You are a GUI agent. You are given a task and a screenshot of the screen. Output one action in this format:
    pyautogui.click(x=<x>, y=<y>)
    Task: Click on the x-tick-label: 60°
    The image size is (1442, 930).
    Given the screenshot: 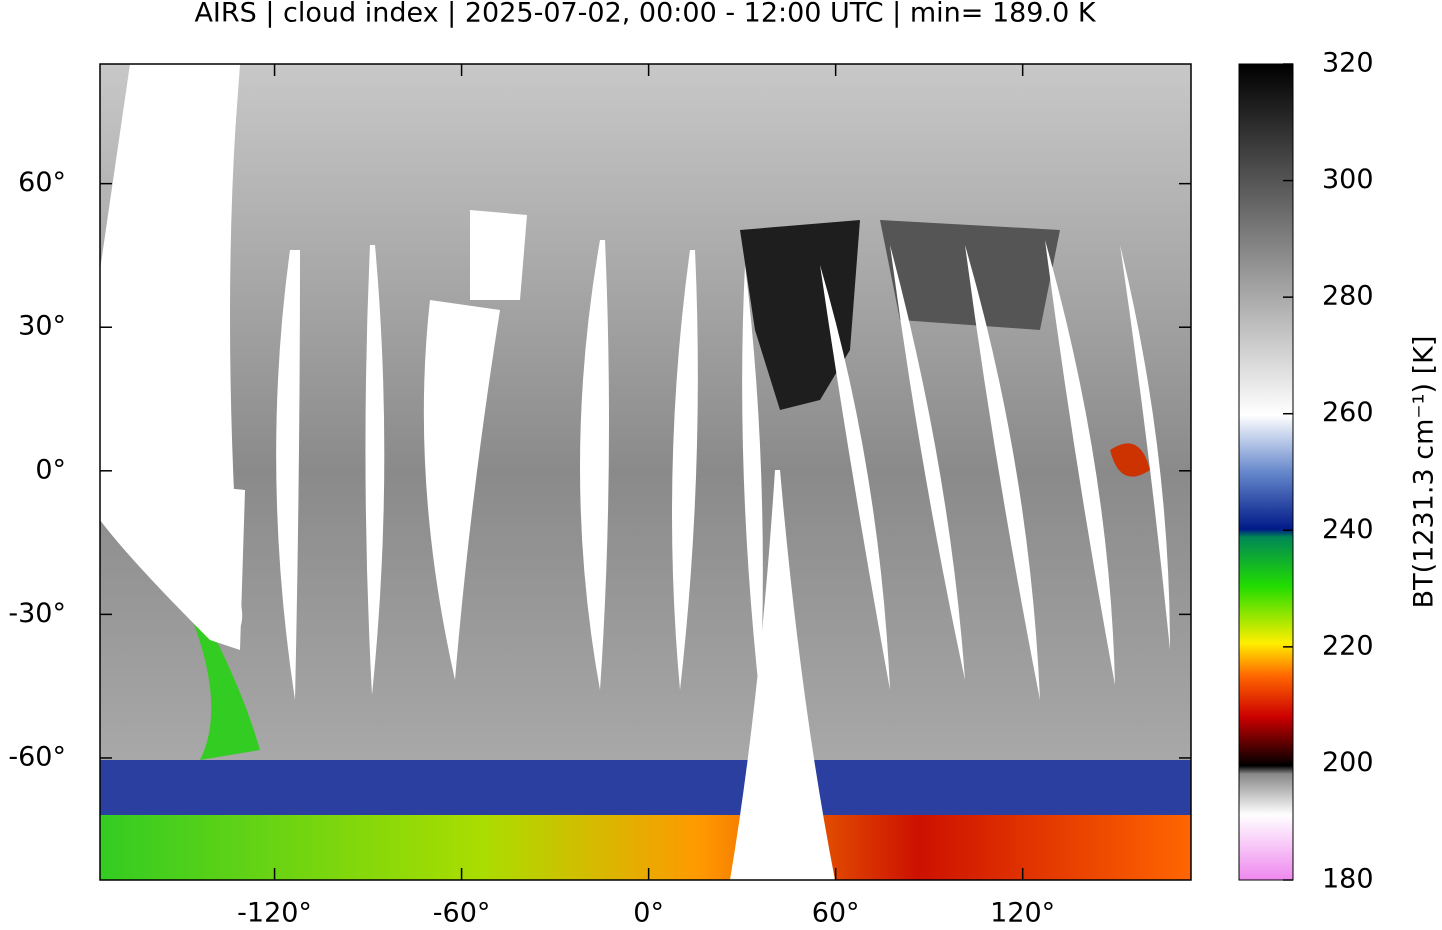 What is the action you would take?
    pyautogui.click(x=836, y=913)
    